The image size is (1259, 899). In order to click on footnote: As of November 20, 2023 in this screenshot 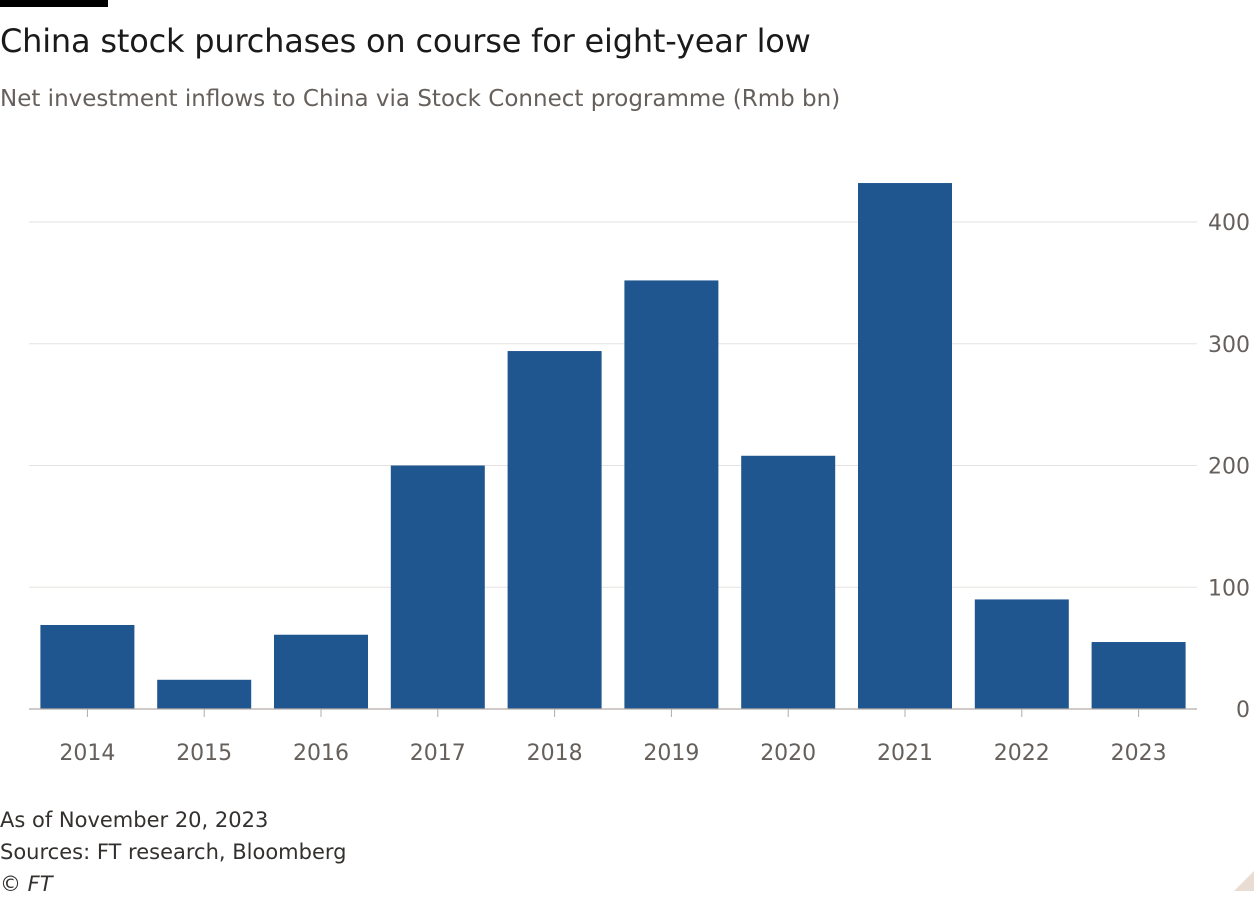, I will do `click(134, 820)`.